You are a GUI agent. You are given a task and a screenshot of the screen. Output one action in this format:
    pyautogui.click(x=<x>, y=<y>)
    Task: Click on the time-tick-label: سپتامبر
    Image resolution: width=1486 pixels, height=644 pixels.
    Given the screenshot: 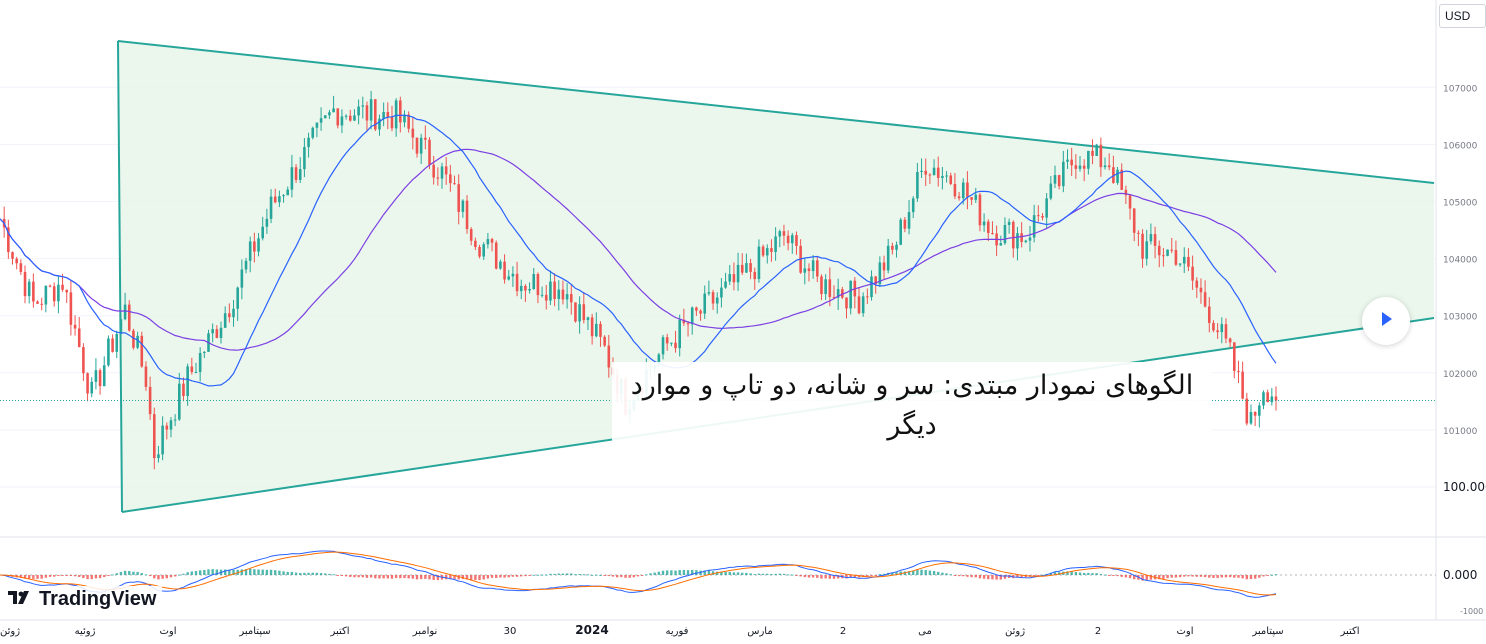 What is the action you would take?
    pyautogui.click(x=1267, y=631)
    